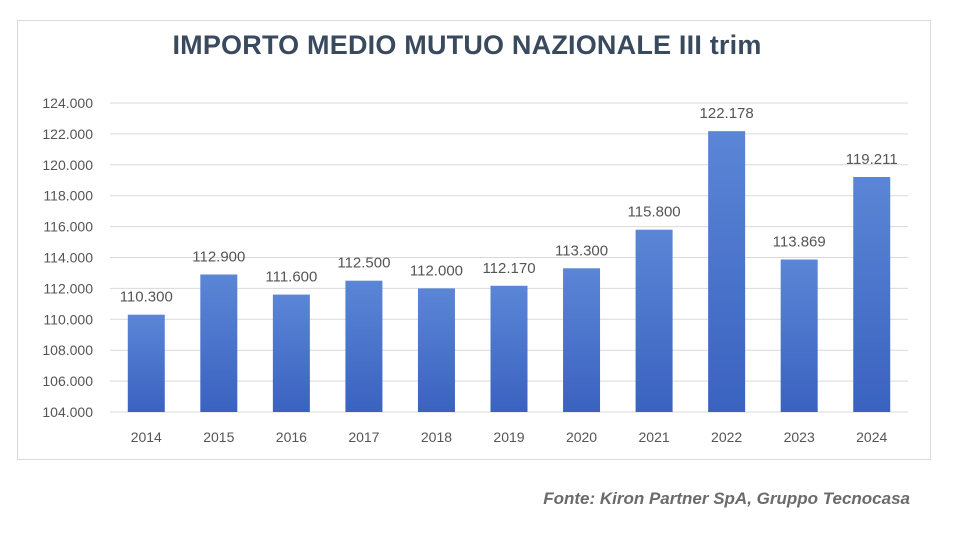  Describe the element at coordinates (654, 212) in the screenshot. I see `data-label-2021: 115.800` at that location.